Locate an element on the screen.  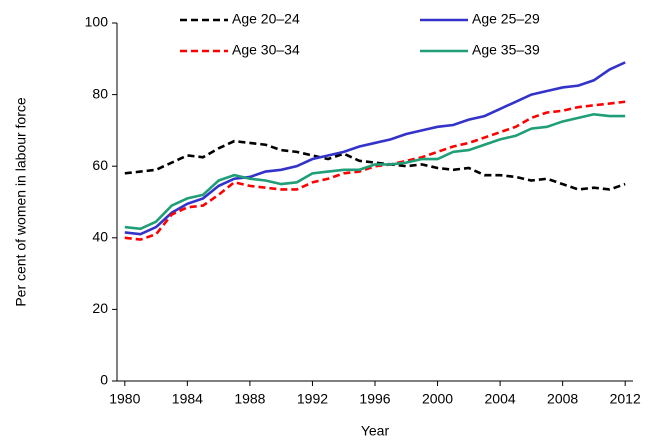
legend-label: Age 20–24 is located at coordinates (266, 19).